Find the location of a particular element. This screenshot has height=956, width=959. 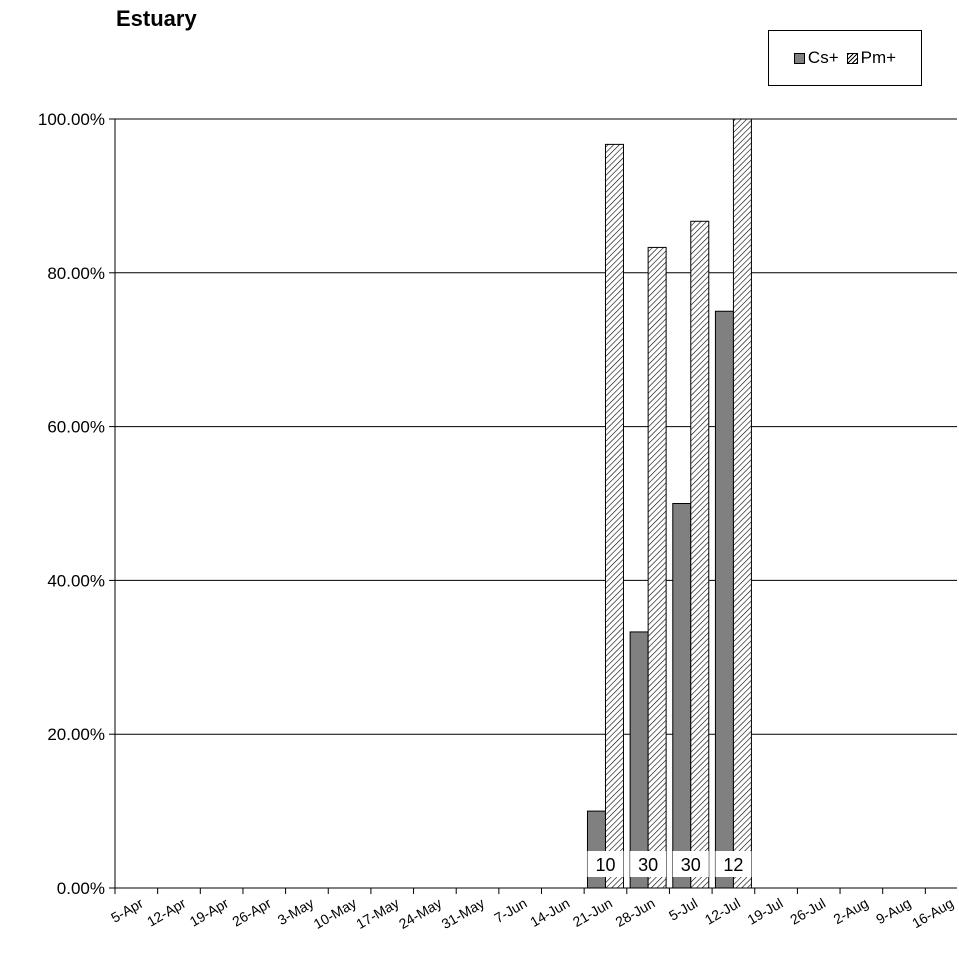

x-tick-label: 31-May is located at coordinates (463, 913).